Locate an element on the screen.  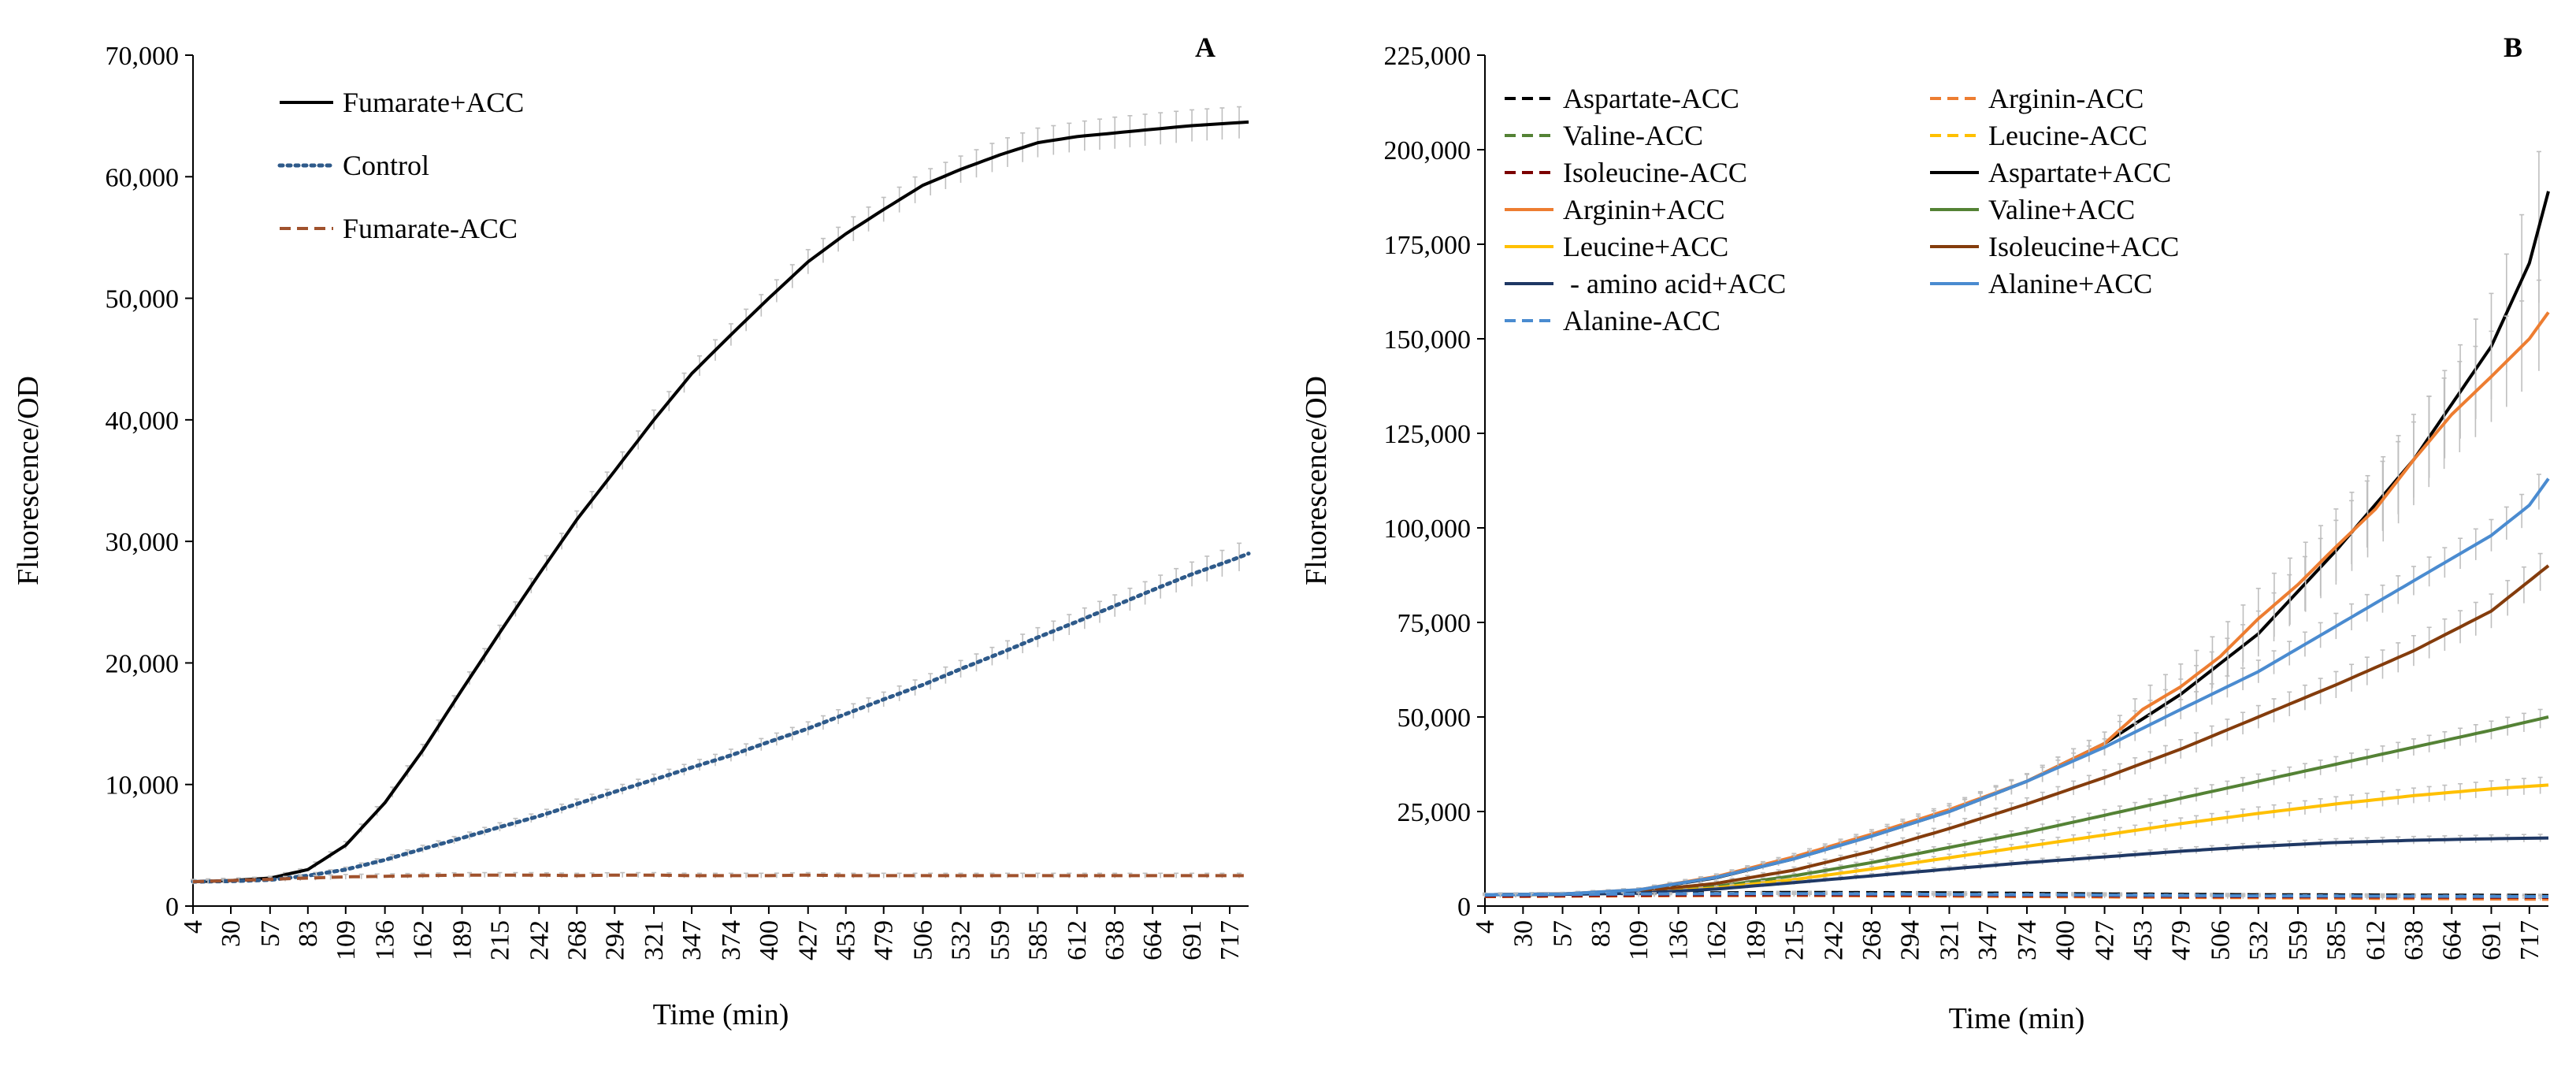
x-axis-label: Time (min) is located at coordinates (721, 1014).